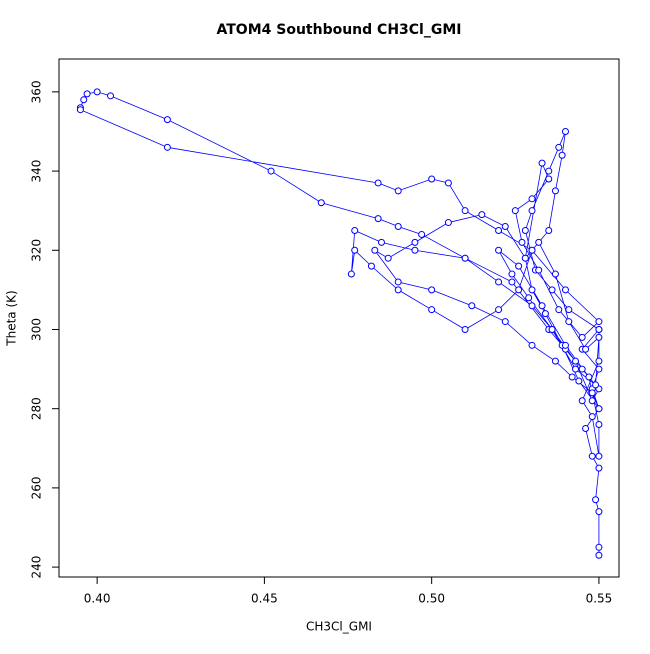 This screenshot has height=654, width=650. Describe the element at coordinates (37, 91) in the screenshot. I see `y-tick-label: 360` at that location.